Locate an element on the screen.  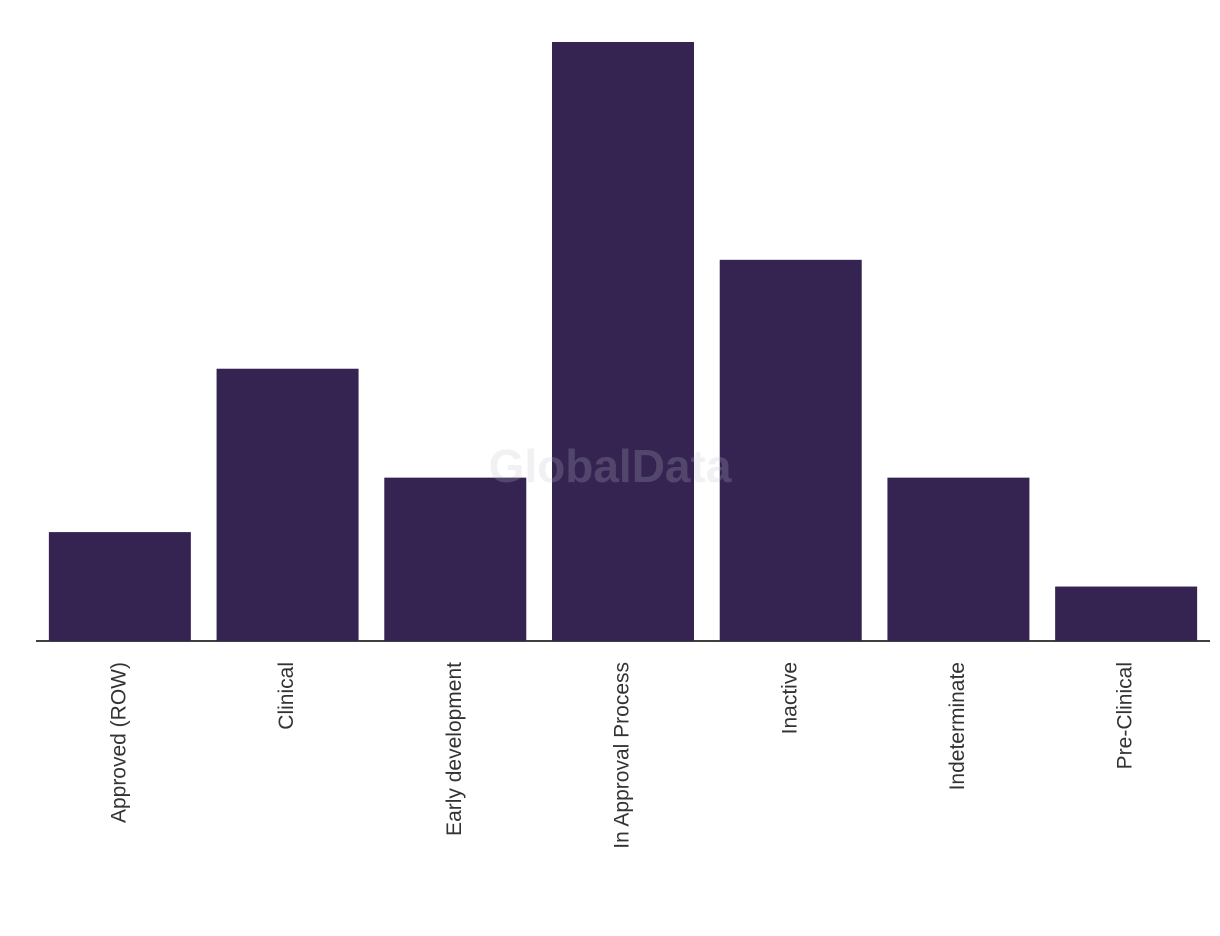
x-tick-label: Pre-Clinical is located at coordinates (1125, 715).